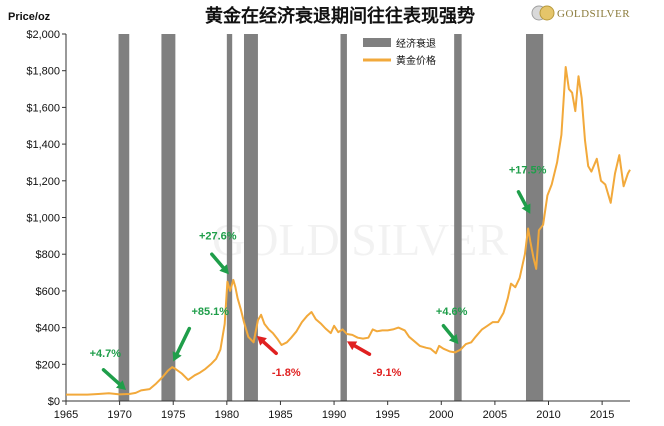 This screenshot has width=664, height=426. Describe the element at coordinates (48, 292) in the screenshot. I see `y-tick-label: $600` at that location.